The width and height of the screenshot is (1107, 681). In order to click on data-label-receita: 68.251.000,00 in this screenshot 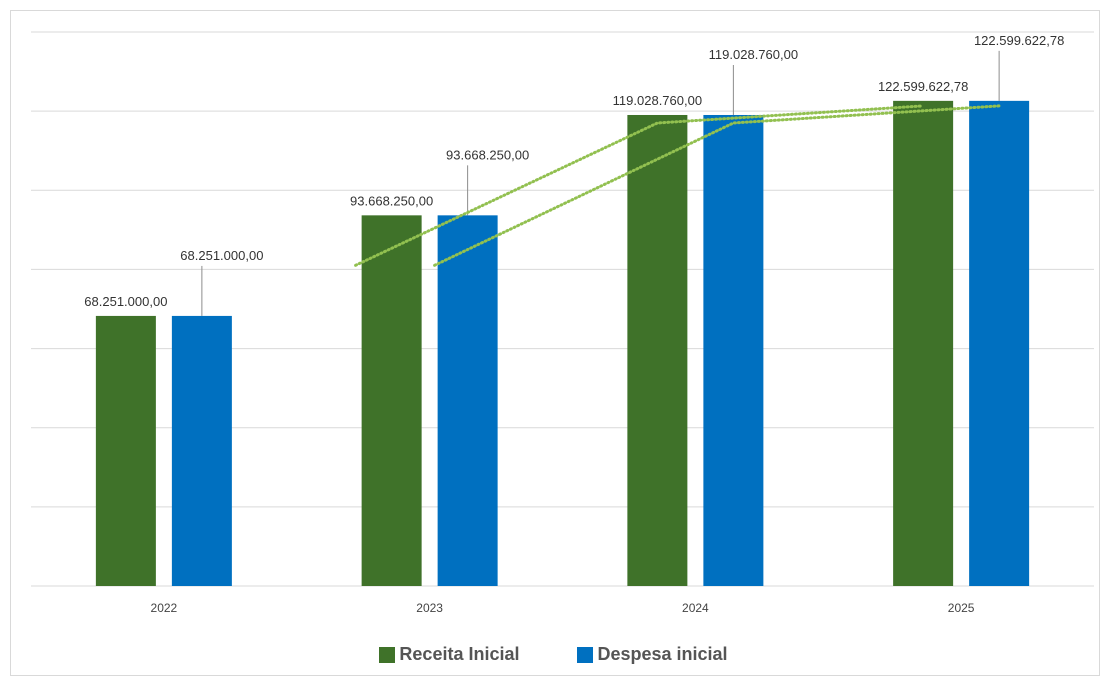, I will do `click(125, 301)`.